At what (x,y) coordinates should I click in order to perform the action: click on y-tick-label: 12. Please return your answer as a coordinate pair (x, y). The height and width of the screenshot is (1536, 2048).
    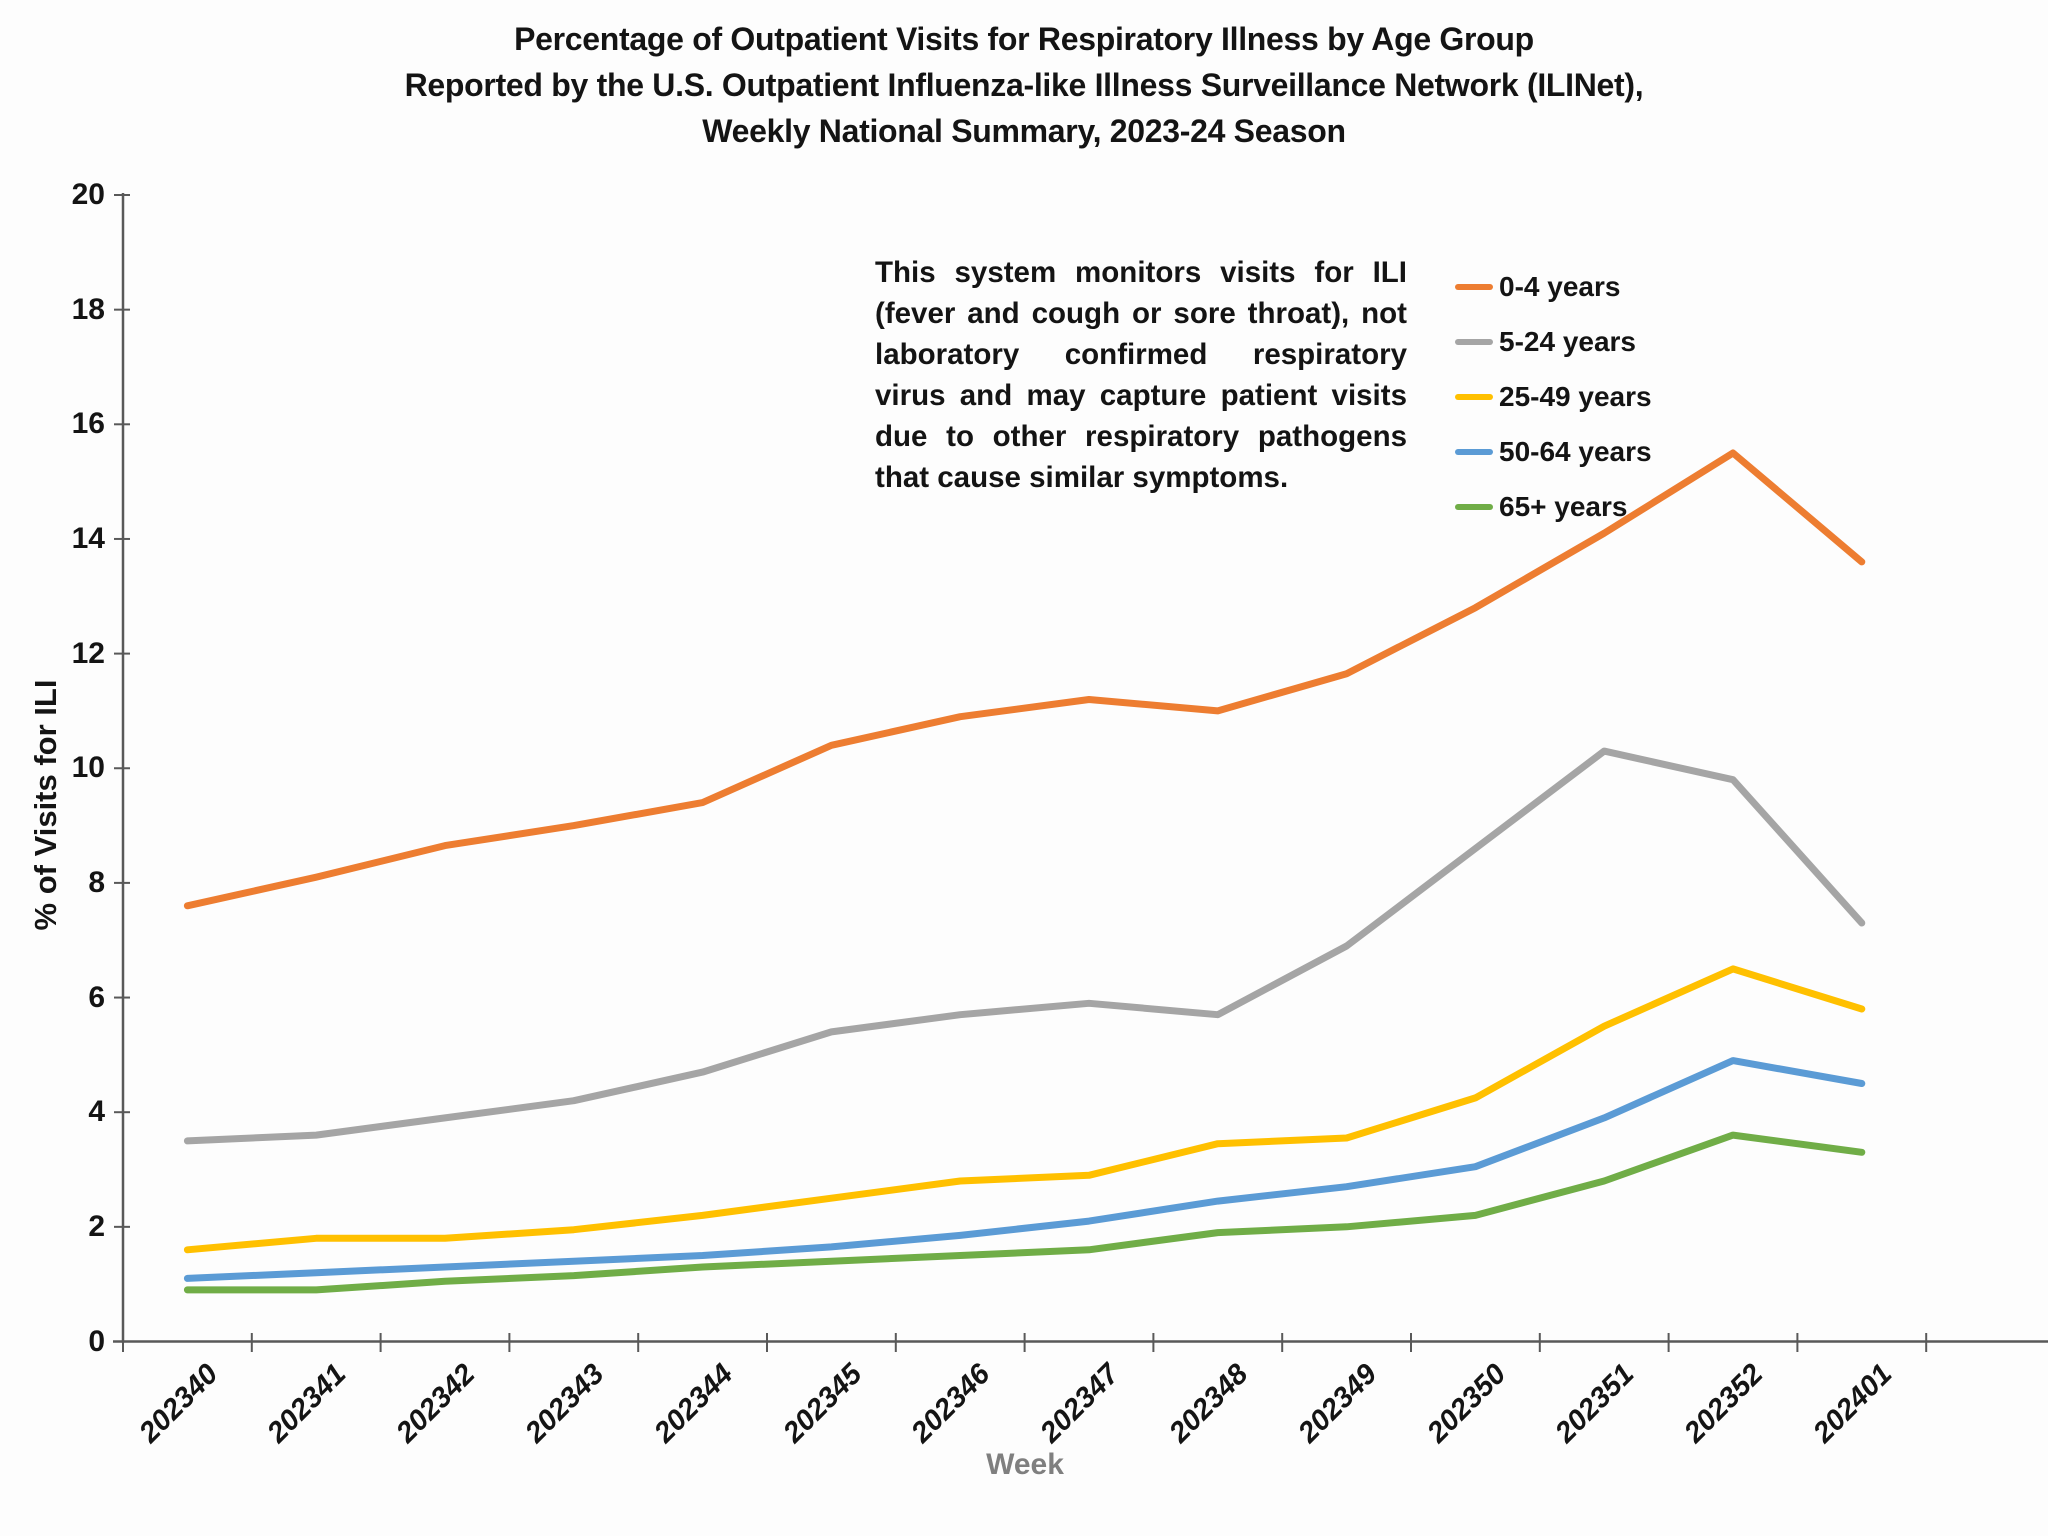
    Looking at the image, I should click on (88, 653).